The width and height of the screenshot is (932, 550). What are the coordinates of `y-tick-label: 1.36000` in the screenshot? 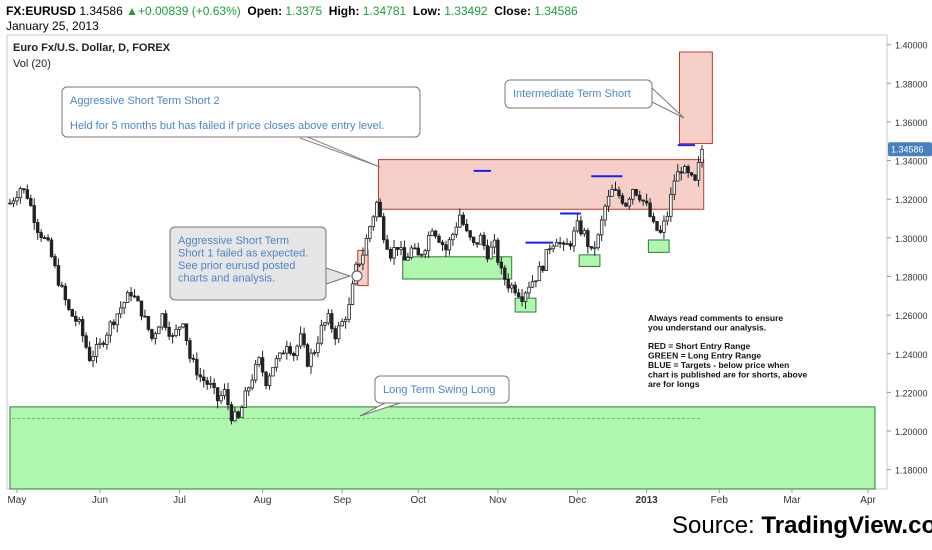 It's located at (911, 123).